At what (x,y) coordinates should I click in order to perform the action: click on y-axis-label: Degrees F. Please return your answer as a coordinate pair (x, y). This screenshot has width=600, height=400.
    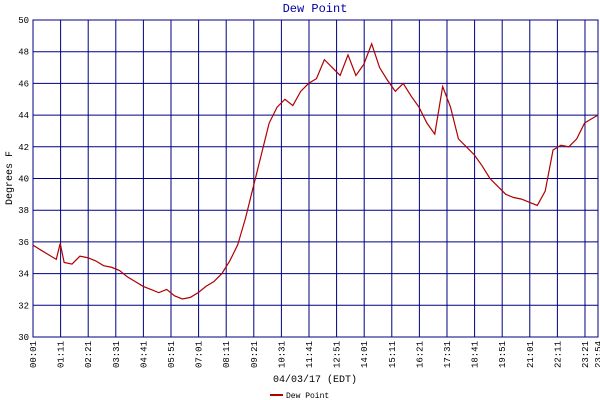
    Looking at the image, I should click on (10, 178).